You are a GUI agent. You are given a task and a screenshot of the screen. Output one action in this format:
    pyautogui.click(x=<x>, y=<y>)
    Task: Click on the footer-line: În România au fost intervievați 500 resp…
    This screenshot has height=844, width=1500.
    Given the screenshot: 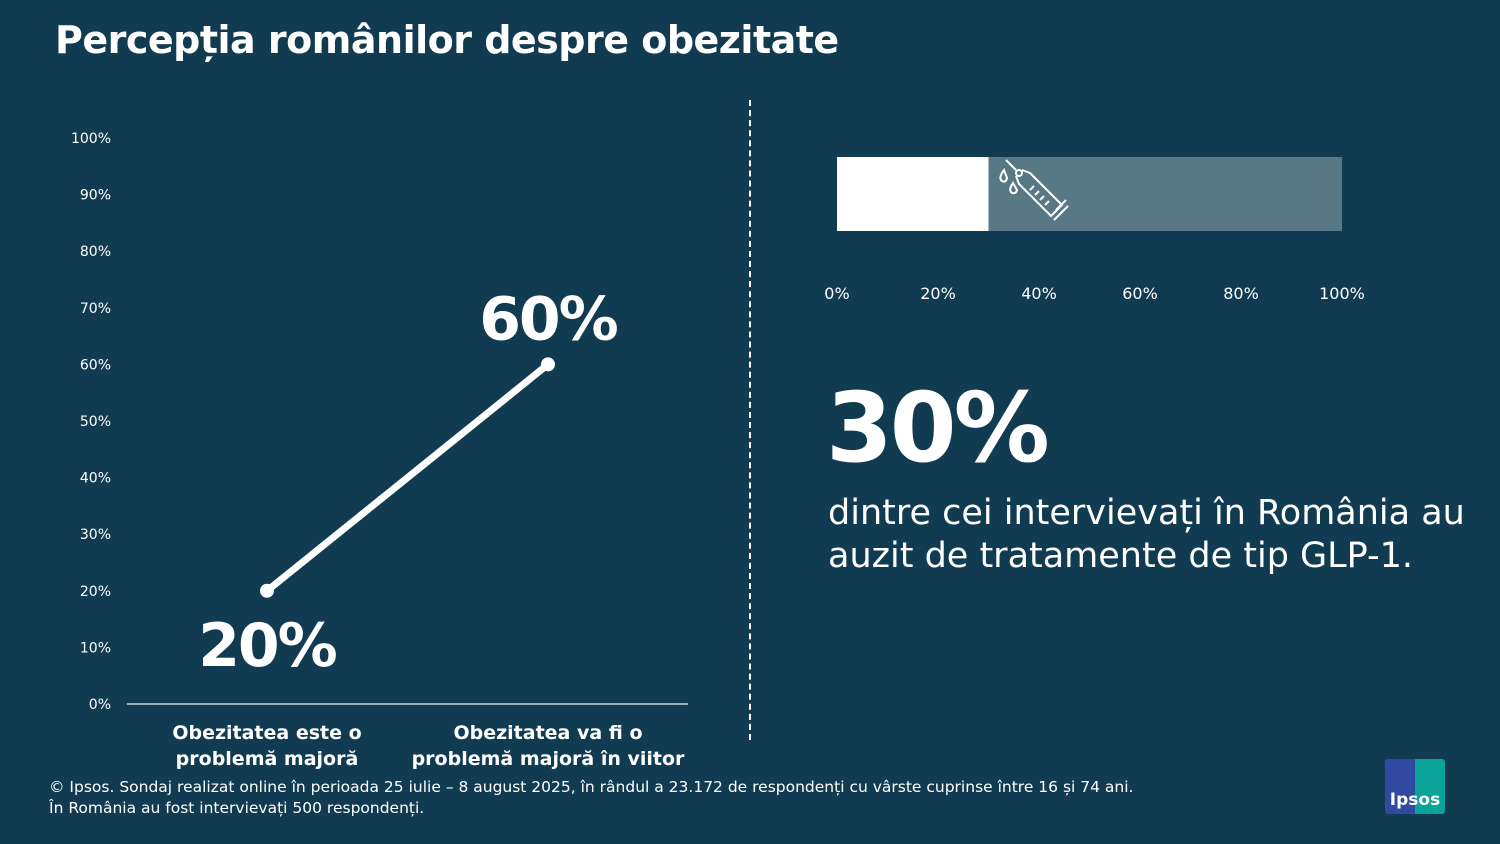 What is the action you would take?
    pyautogui.click(x=237, y=808)
    